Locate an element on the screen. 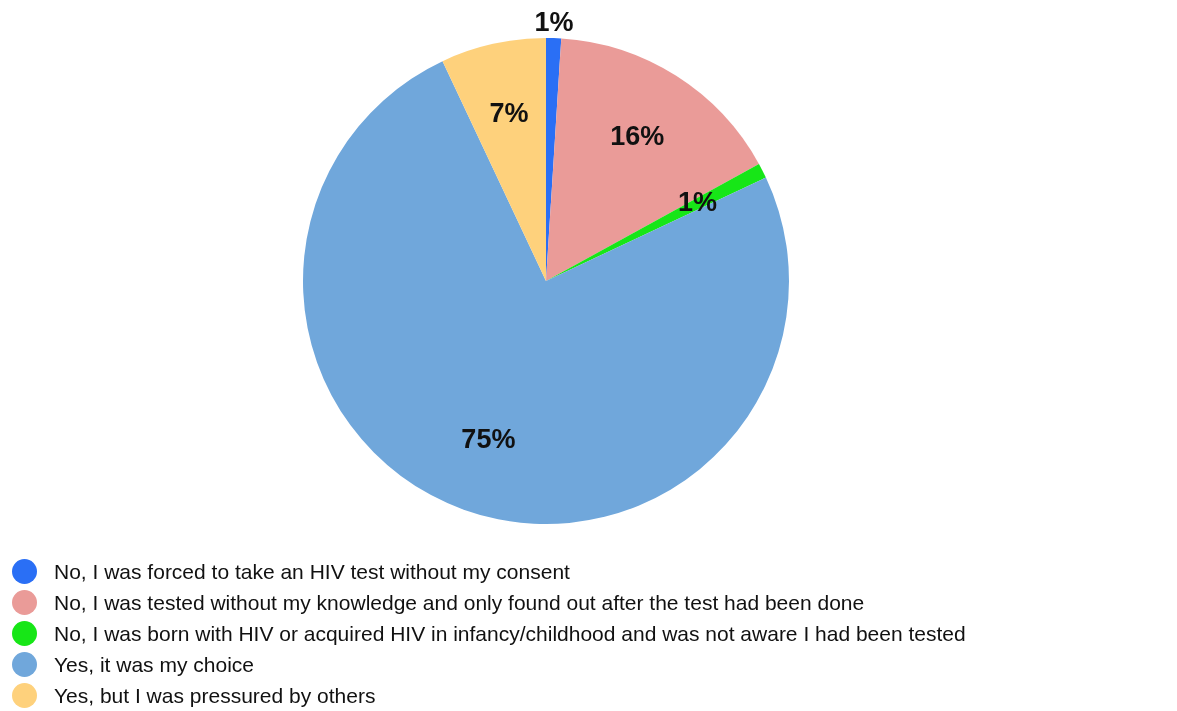  legend-label: No, I was born with HIV or acquired HIV in infancy/childhood and was not aware I had been tested is located at coordinates (510, 633).